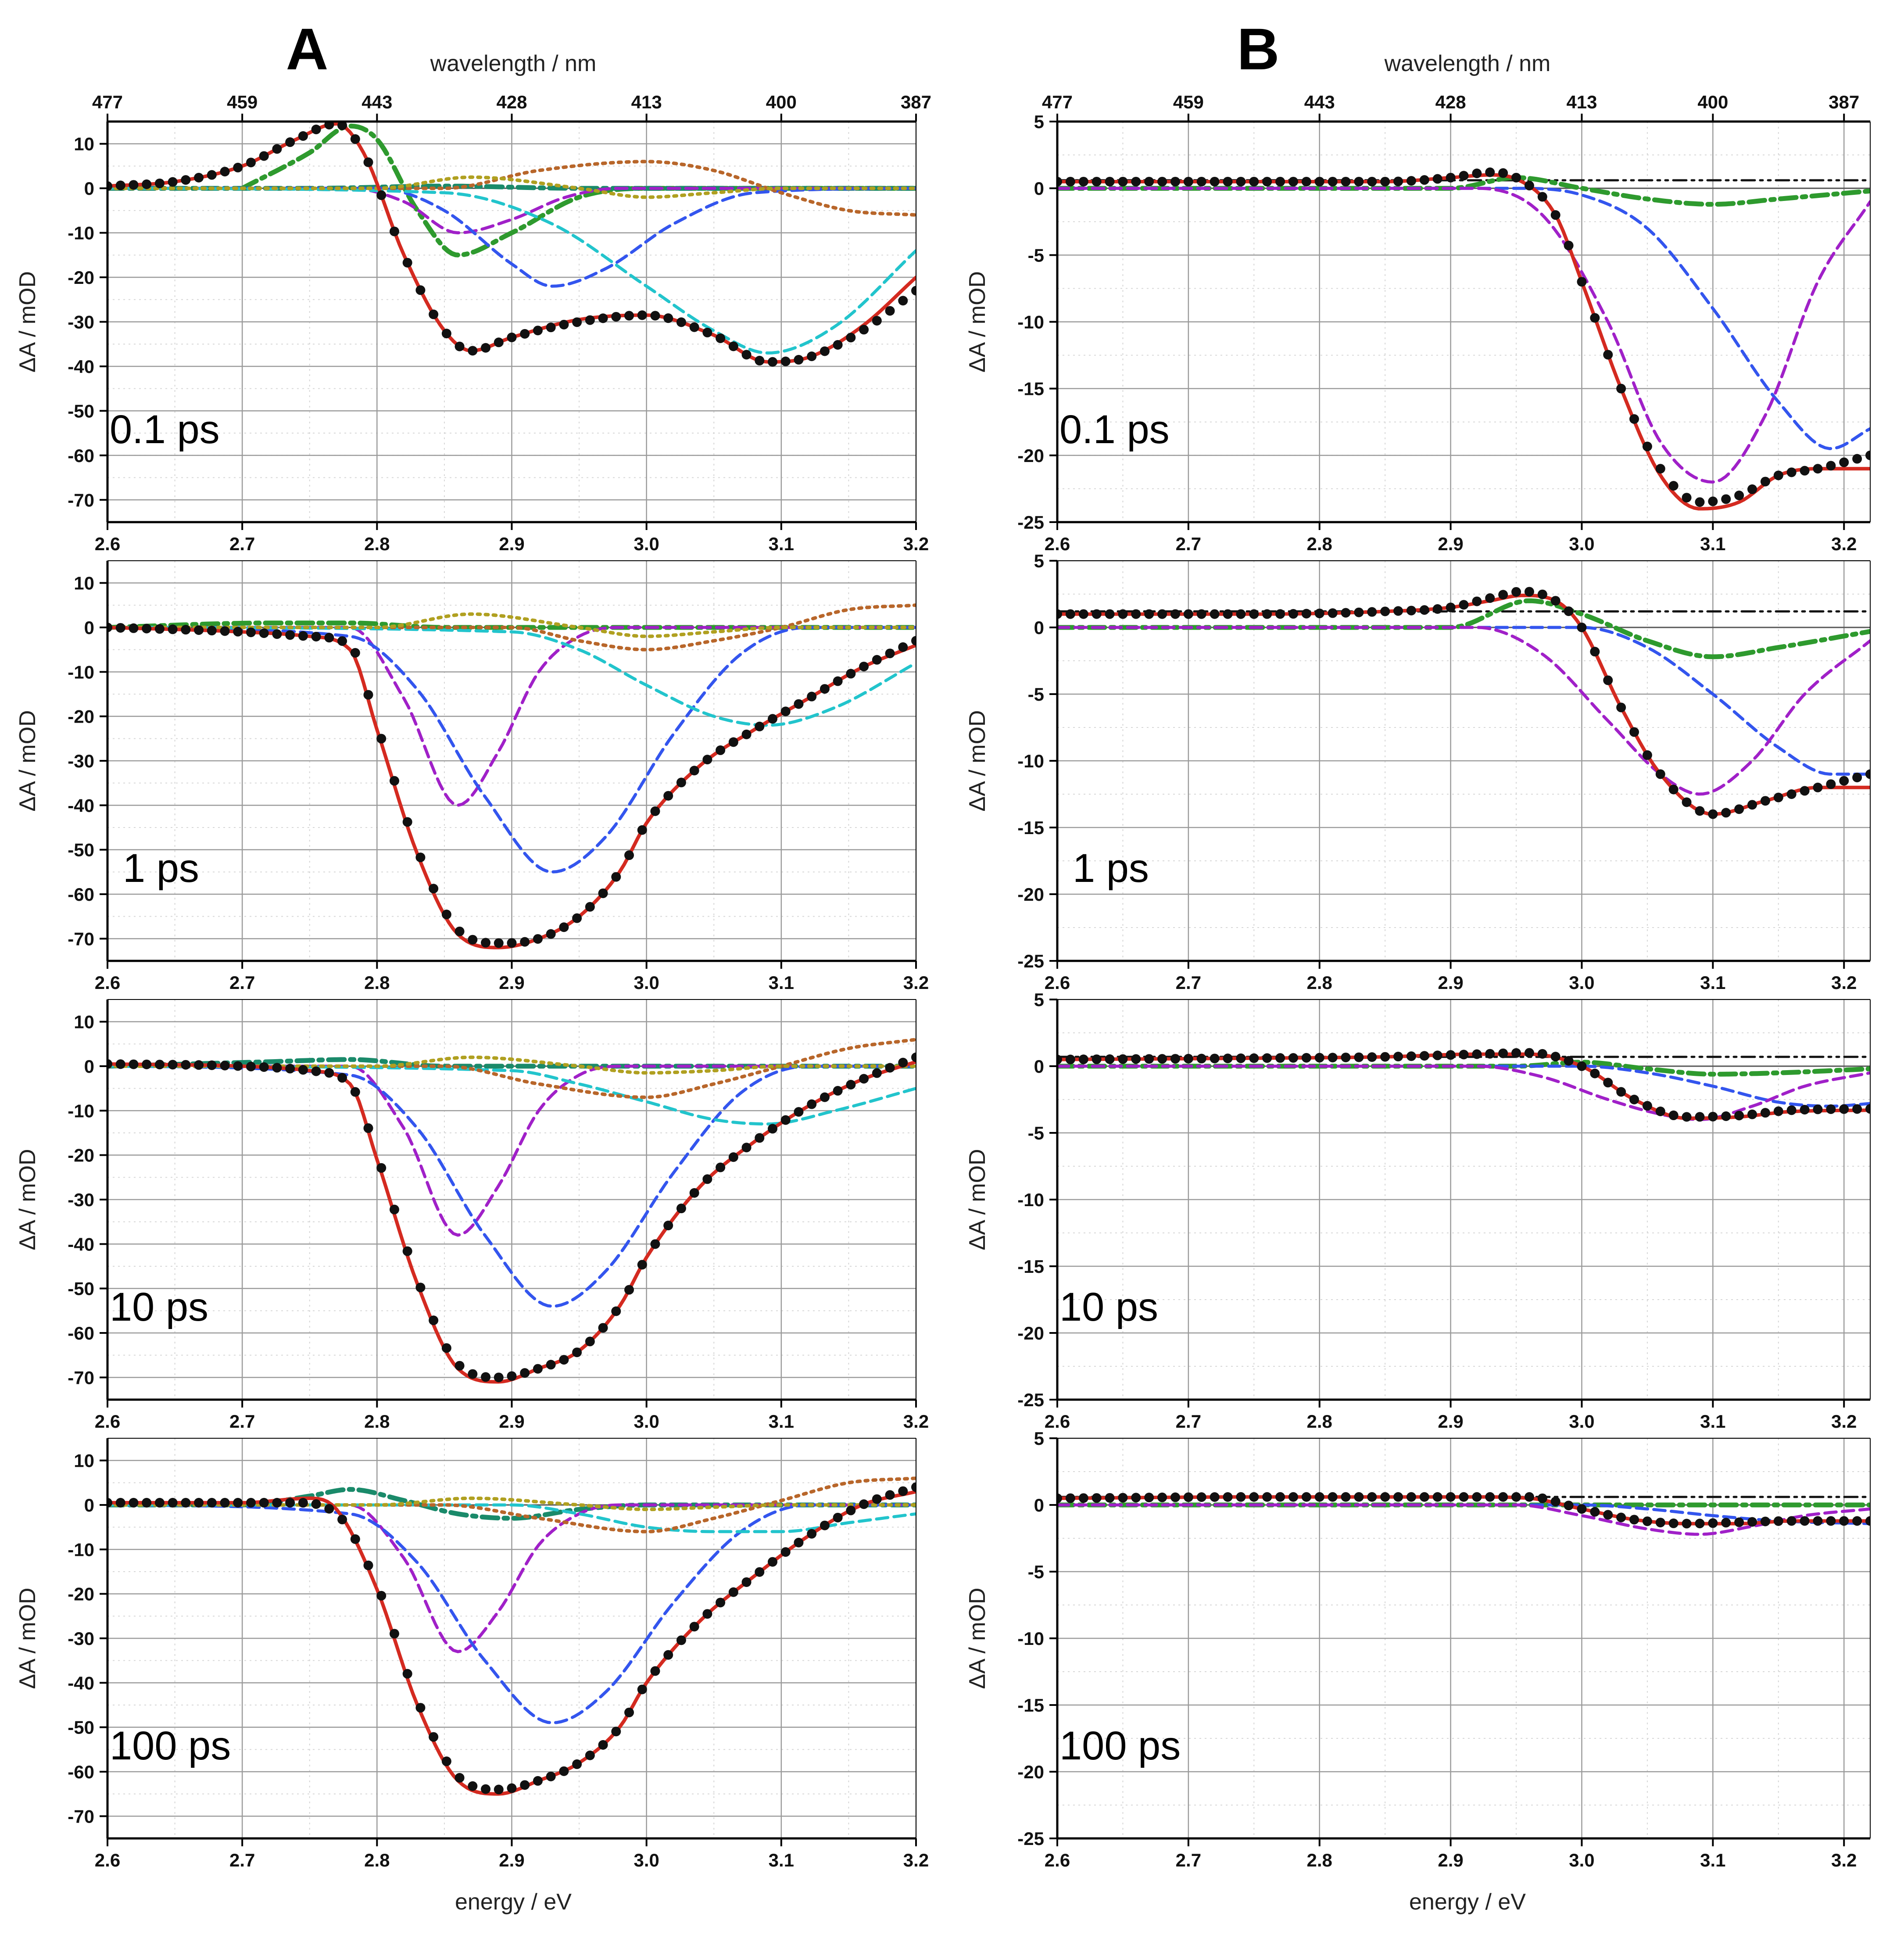 Image resolution: width=1904 pixels, height=1938 pixels. Describe the element at coordinates (81, 805) in the screenshot. I see `y-tick-label: -40` at that location.